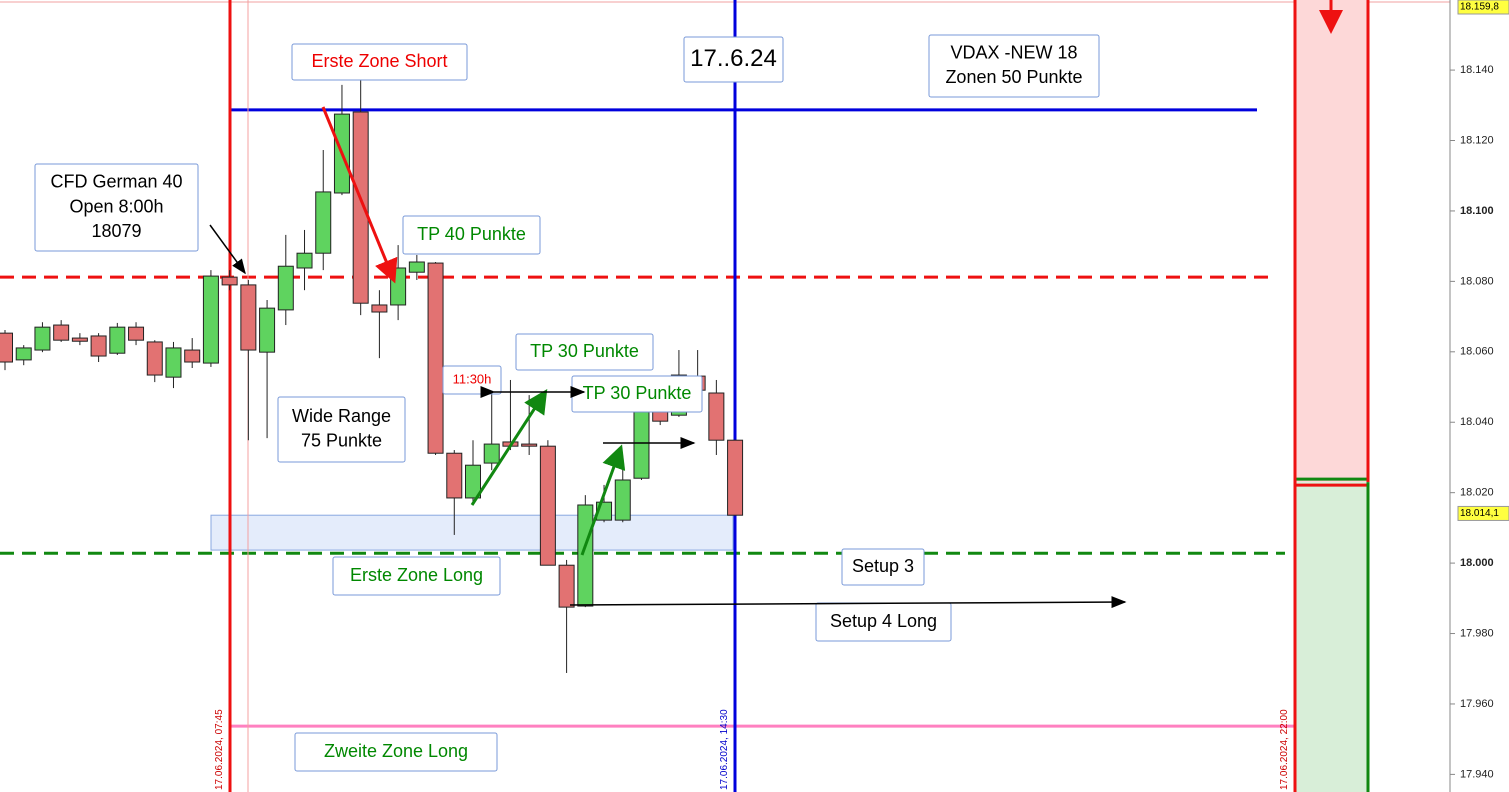  What do you see at coordinates (341, 416) in the screenshot?
I see `annotation-text: Wide Range` at bounding box center [341, 416].